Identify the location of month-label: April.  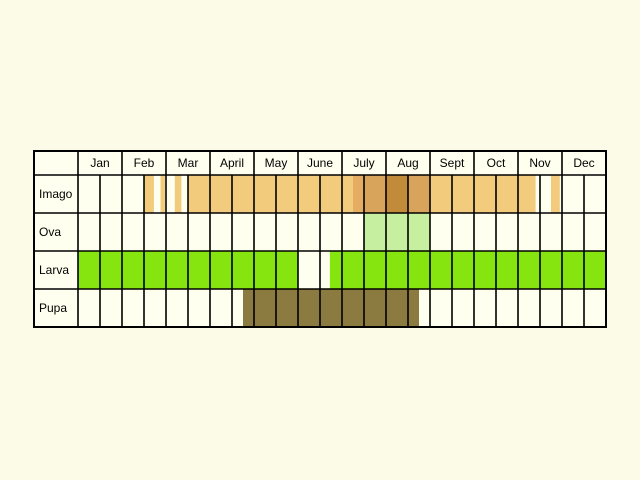
(232, 163).